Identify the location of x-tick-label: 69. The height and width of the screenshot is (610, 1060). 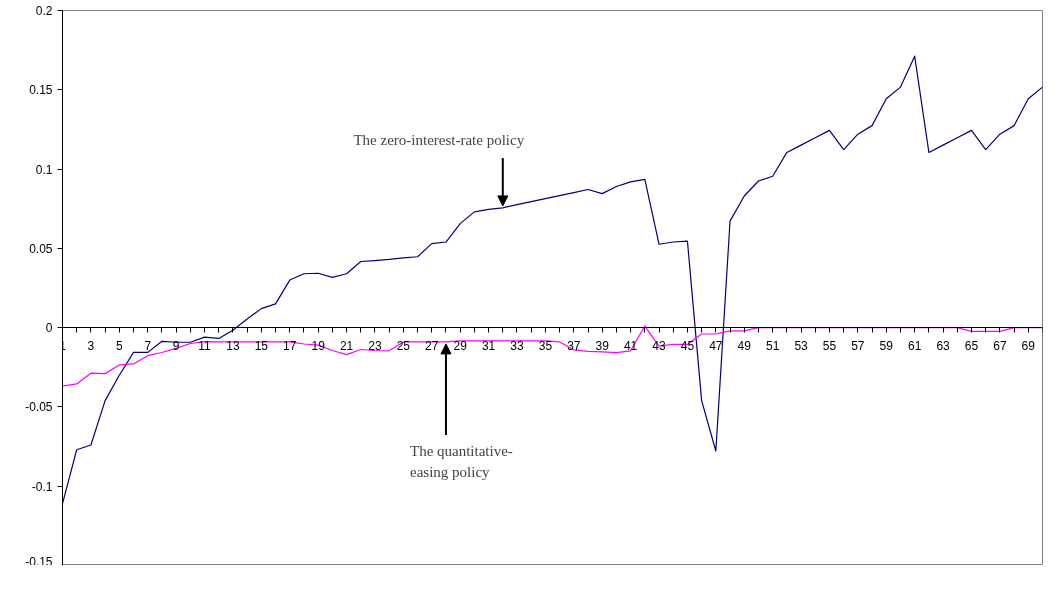
(1028, 345).